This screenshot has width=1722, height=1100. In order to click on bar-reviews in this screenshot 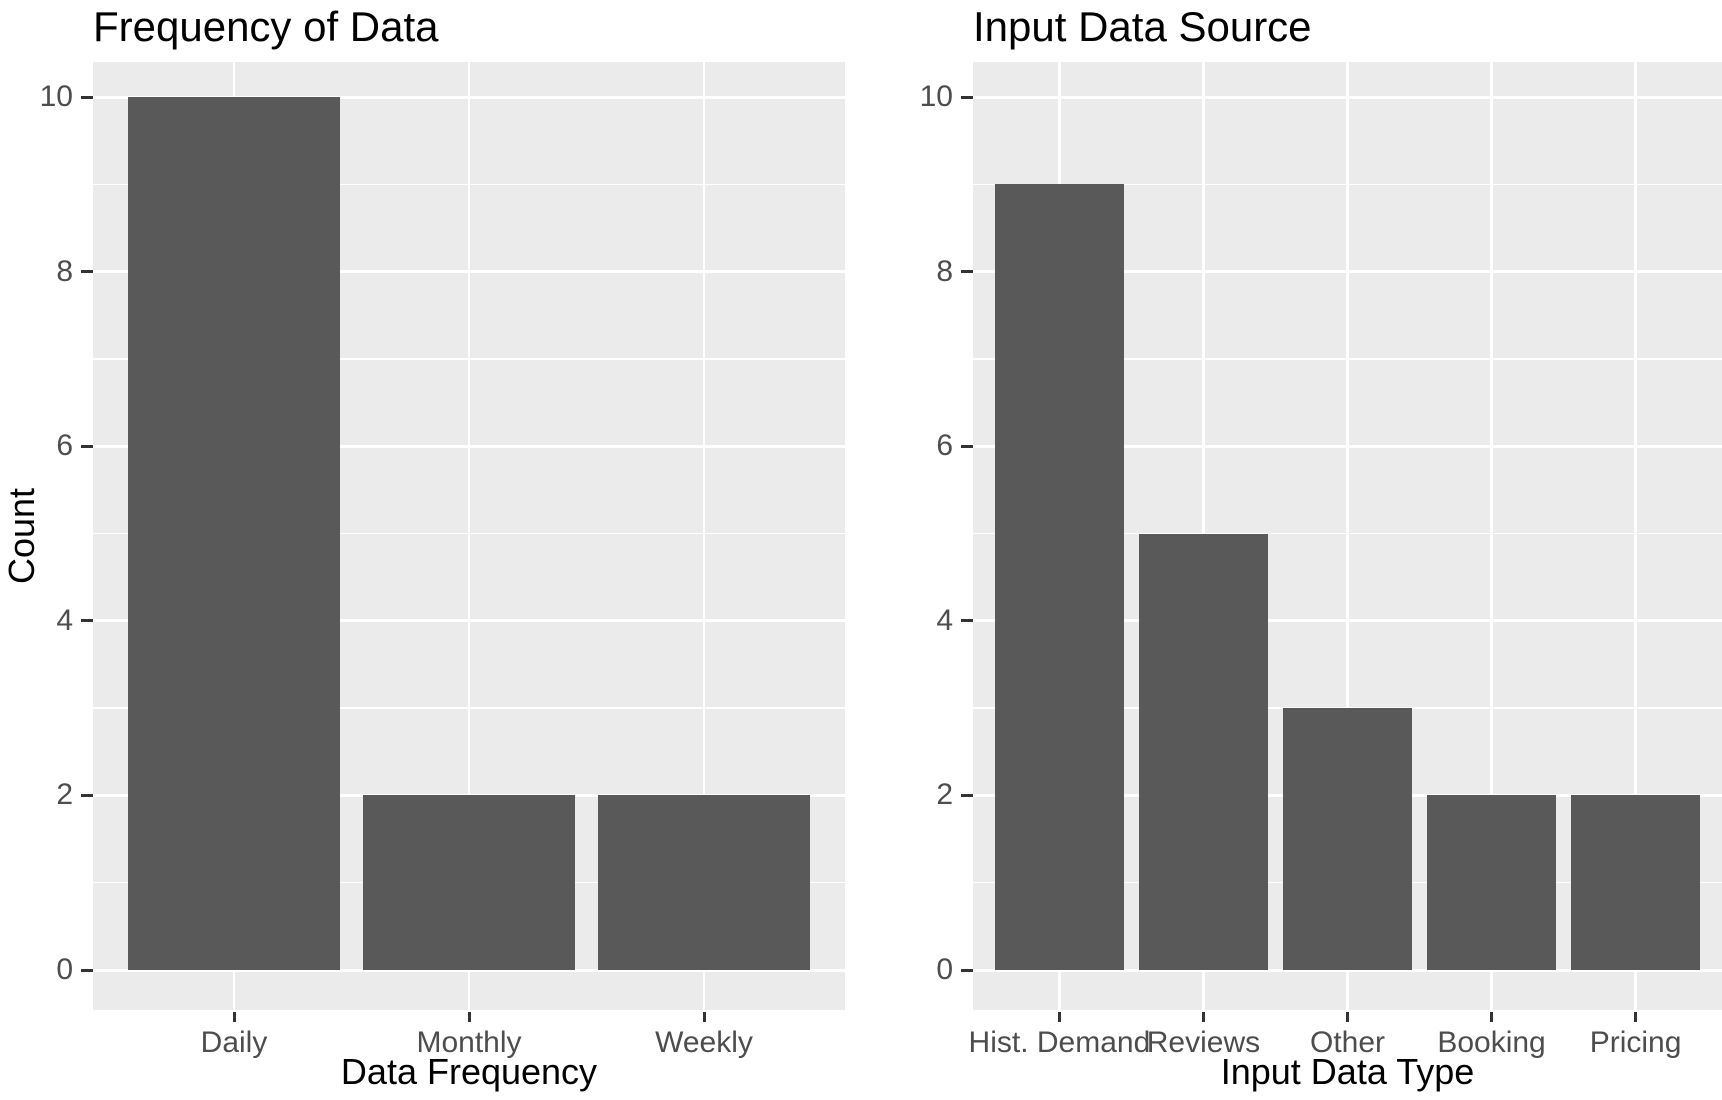, I will do `click(1203, 751)`.